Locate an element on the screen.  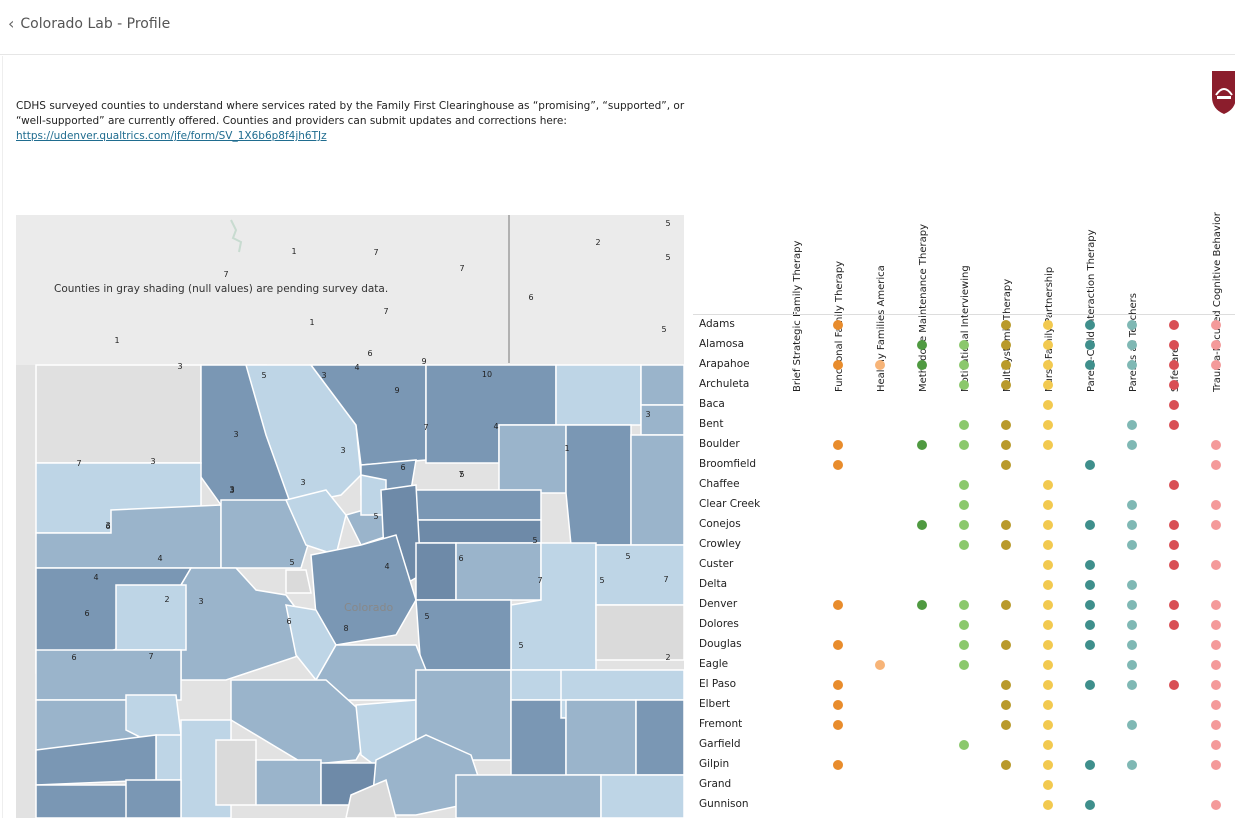
county-row: Denver is located at coordinates (964, 605).